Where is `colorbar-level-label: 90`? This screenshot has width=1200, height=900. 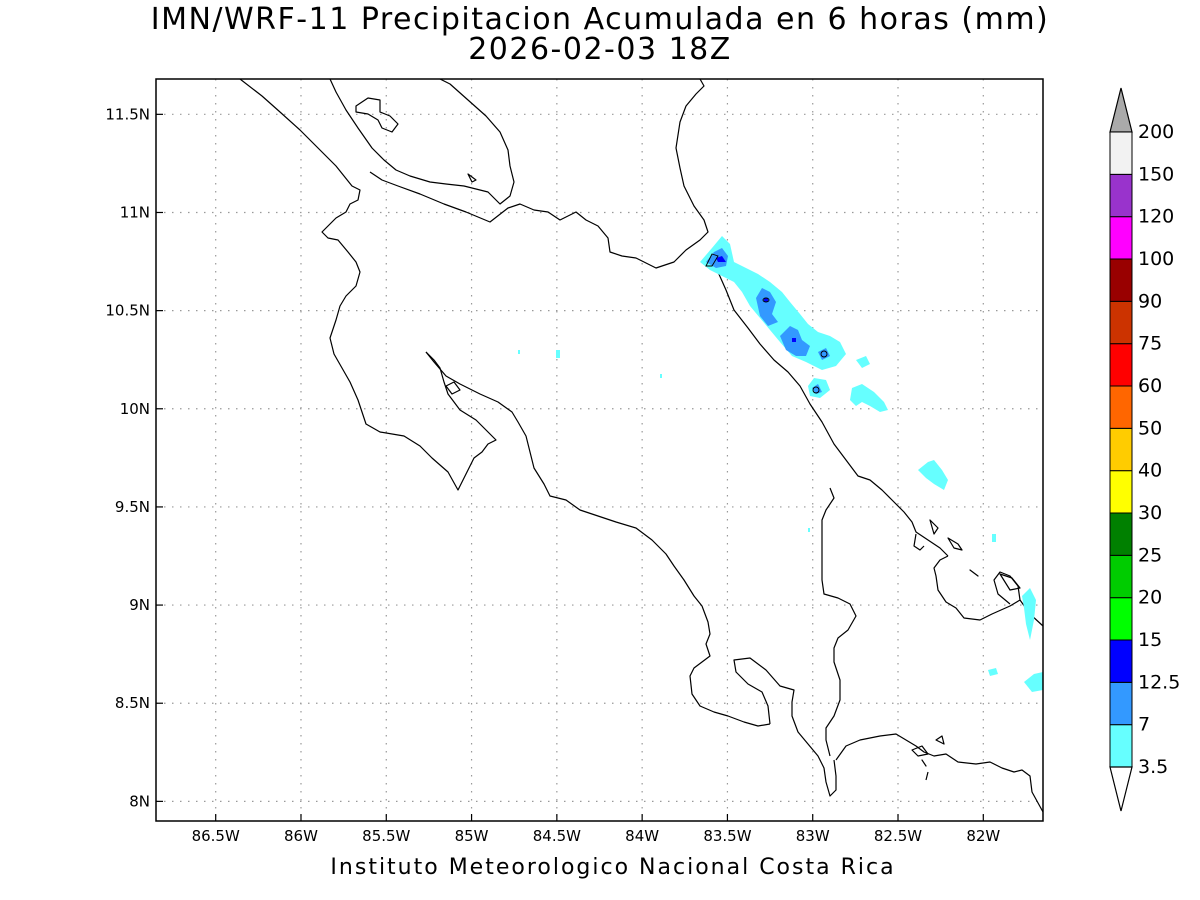
colorbar-level-label: 90 is located at coordinates (1150, 301).